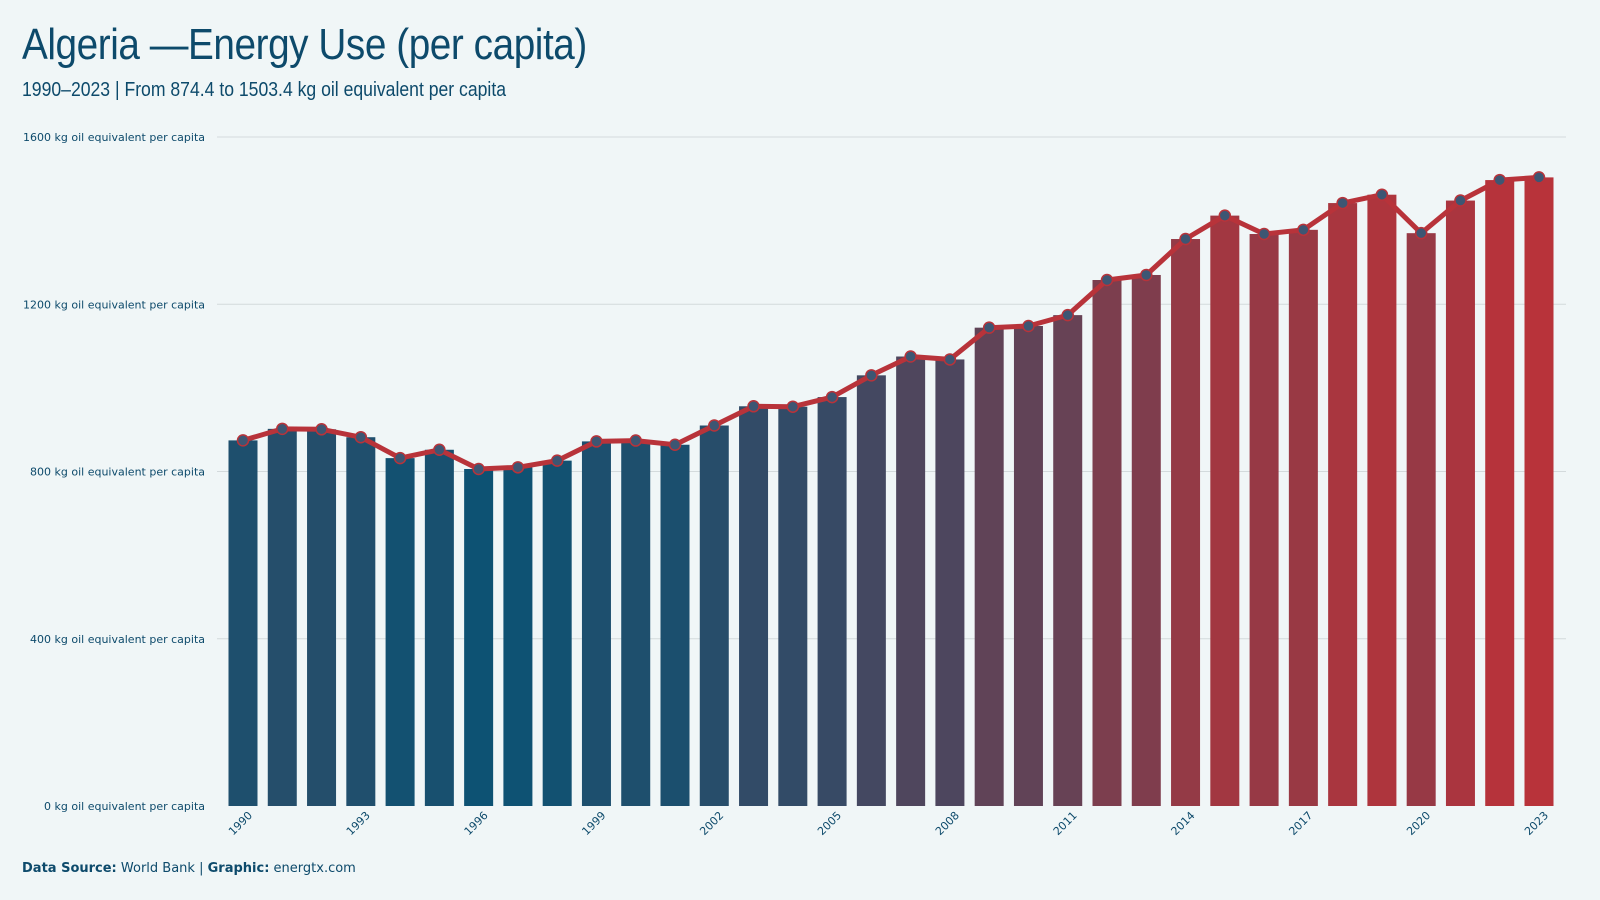  I want to click on marker-2006, so click(871, 375).